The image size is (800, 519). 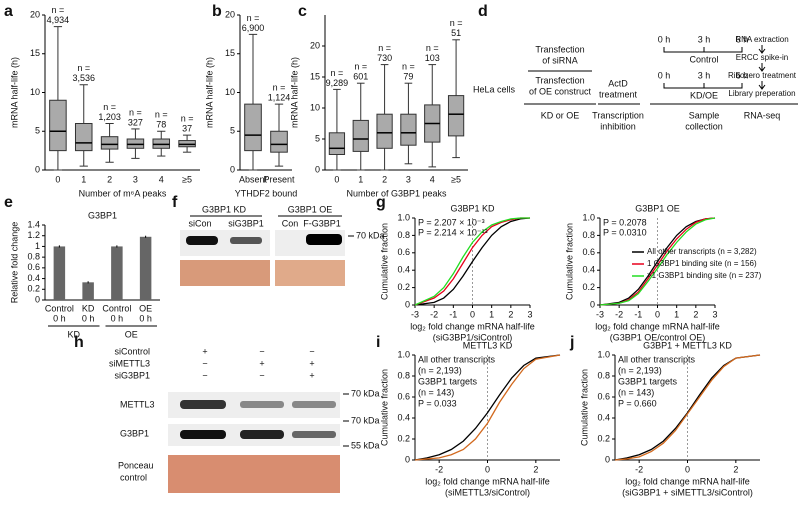 What do you see at coordinates (83, 78) in the screenshot?
I see `annotation: 3,536` at bounding box center [83, 78].